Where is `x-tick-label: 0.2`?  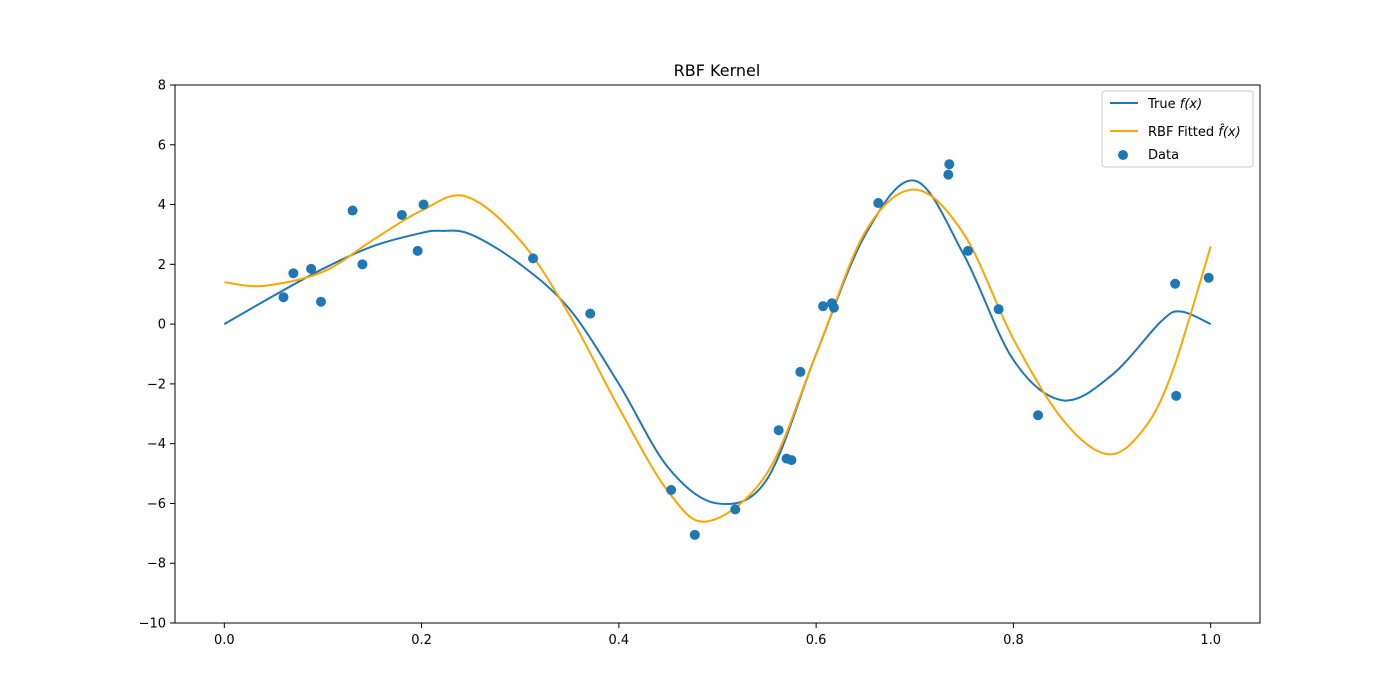 x-tick-label: 0.2 is located at coordinates (421, 640).